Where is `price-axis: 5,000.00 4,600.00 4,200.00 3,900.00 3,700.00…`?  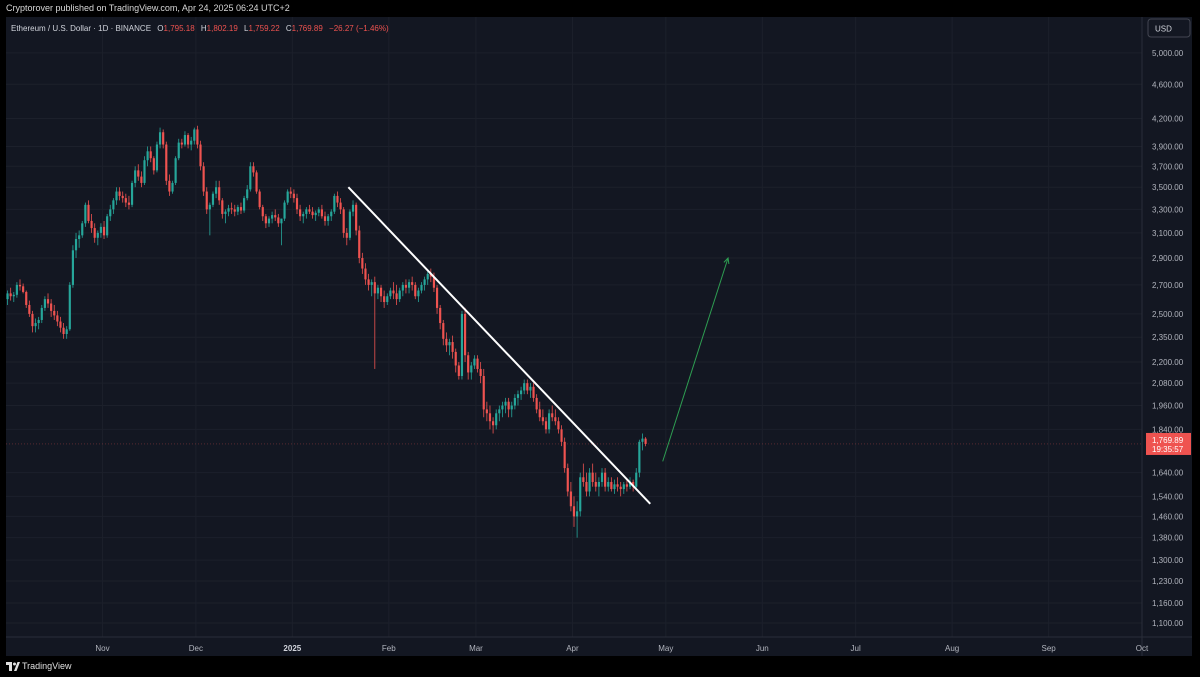
price-axis: 5,000.00 4,600.00 4,200.00 3,900.00 3,700.00… is located at coordinates (1168, 338).